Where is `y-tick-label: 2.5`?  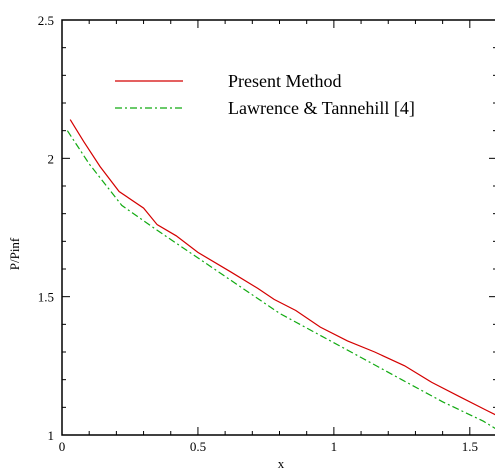
y-tick-label: 2.5 is located at coordinates (46, 20).